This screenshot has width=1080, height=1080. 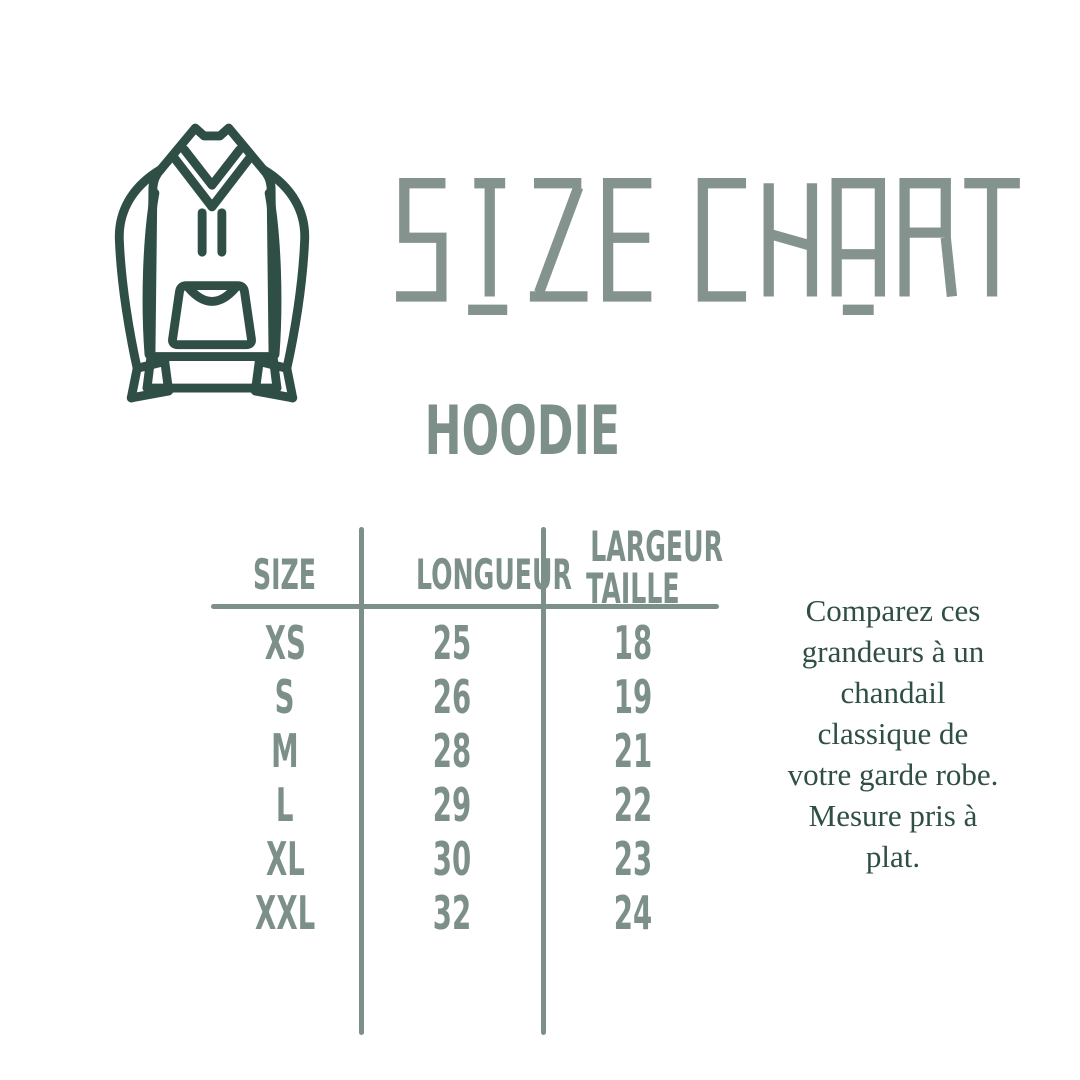 I want to click on table-header-longueur: LONGUEUR, so click(x=493, y=574).